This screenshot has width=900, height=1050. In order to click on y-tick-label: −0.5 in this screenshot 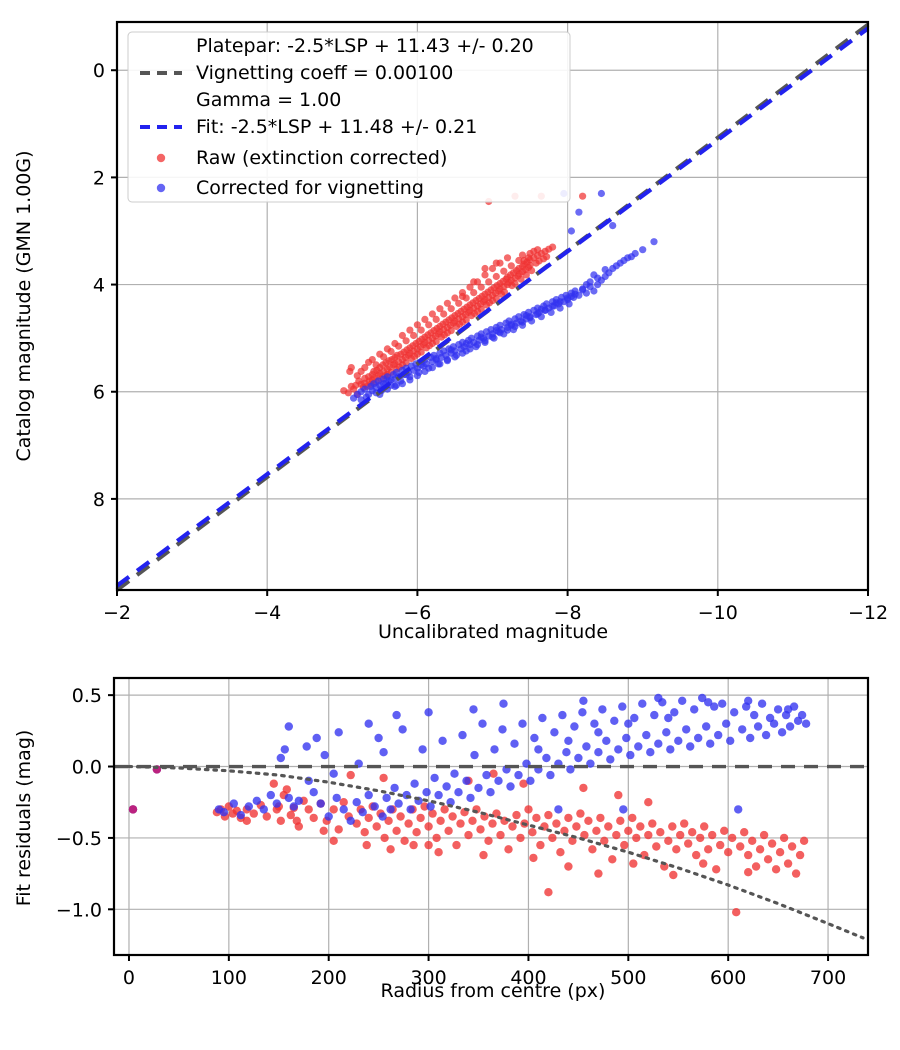, I will do `click(79, 839)`.